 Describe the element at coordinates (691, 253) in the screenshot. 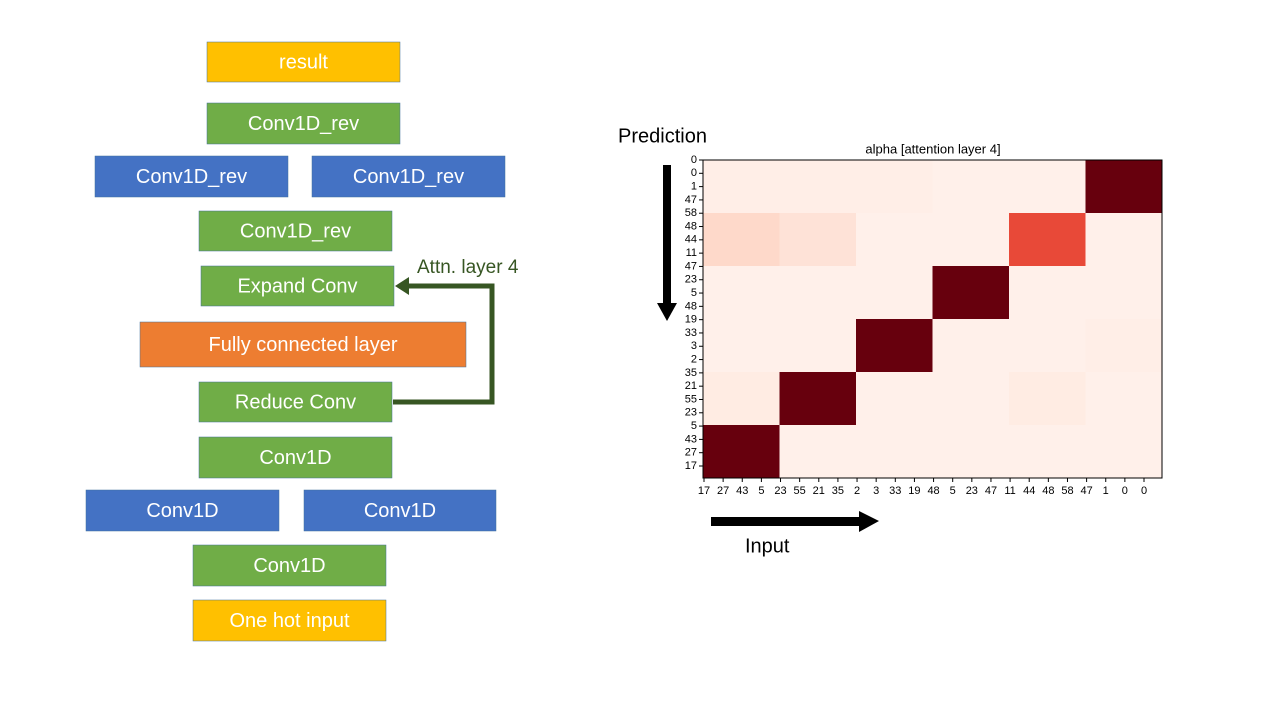

I see `y-tick-label: 11` at that location.